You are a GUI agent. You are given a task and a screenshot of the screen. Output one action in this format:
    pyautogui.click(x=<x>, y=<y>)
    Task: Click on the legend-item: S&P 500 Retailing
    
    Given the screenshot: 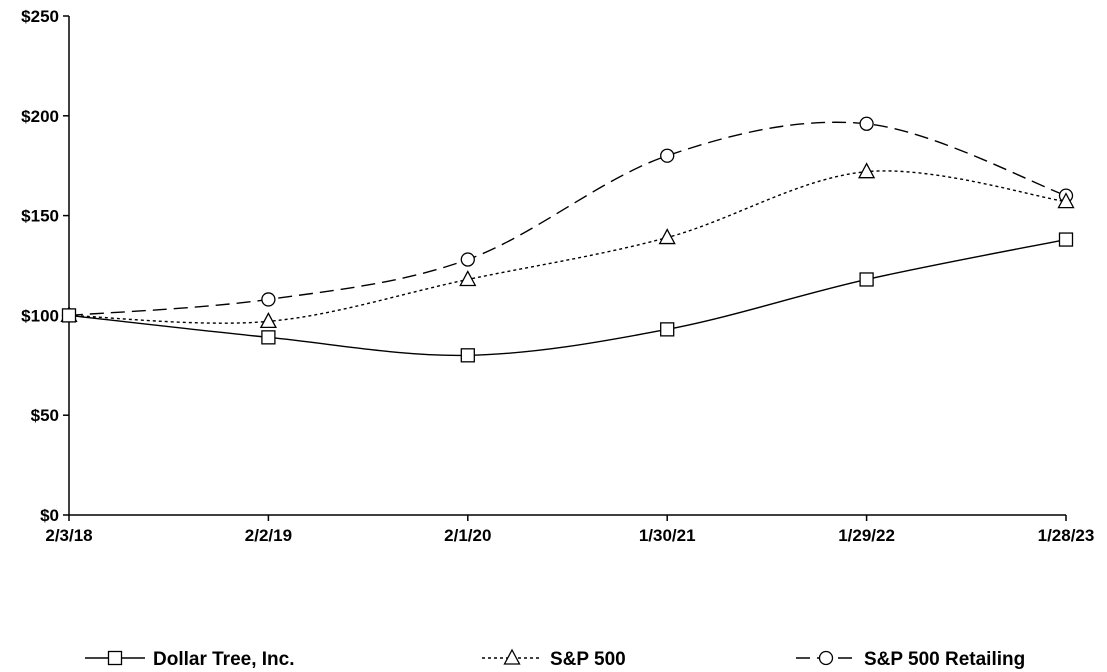 What is the action you would take?
    pyautogui.click(x=910, y=659)
    